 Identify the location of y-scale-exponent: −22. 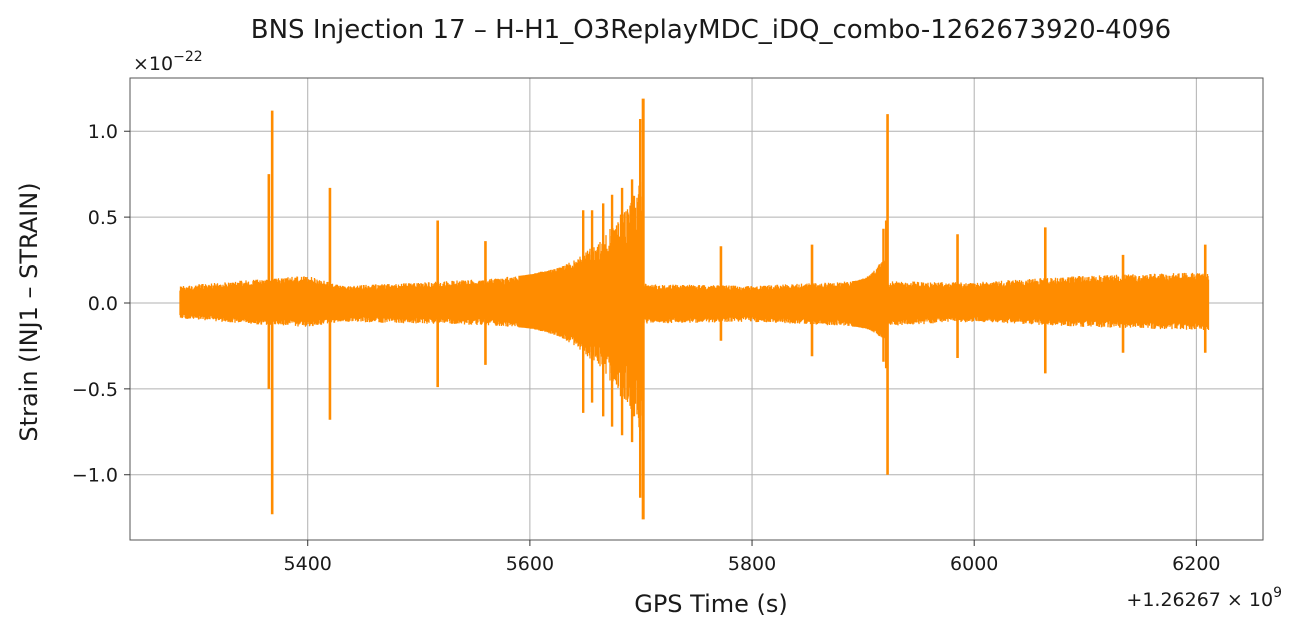
(188, 57).